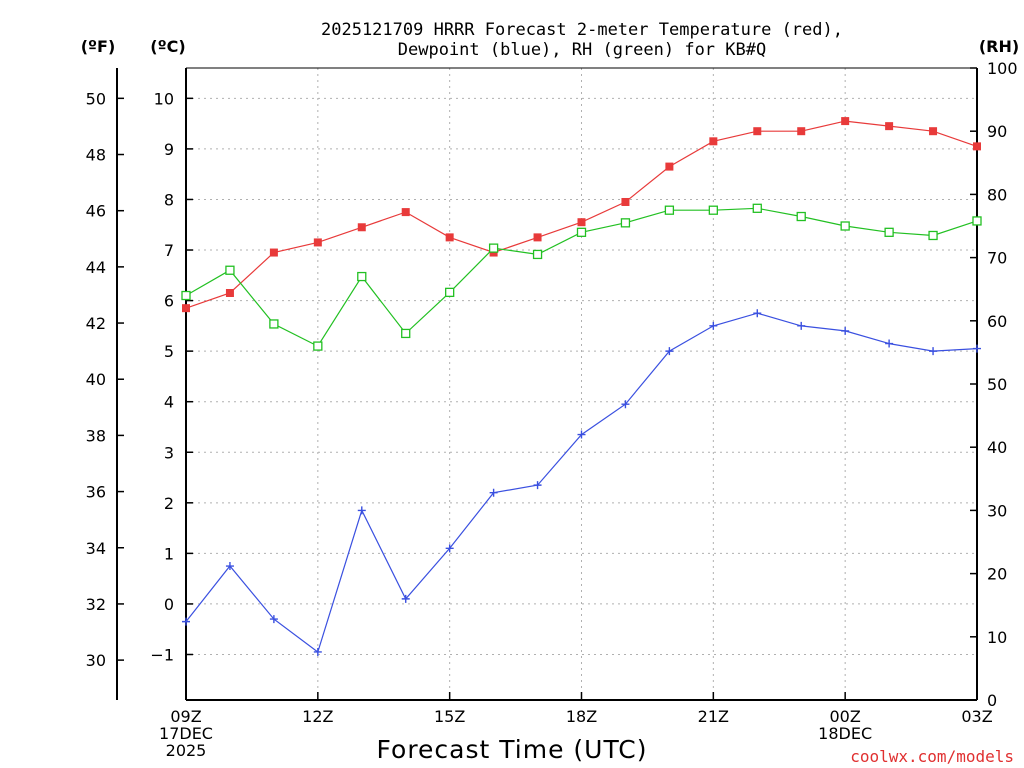 This screenshot has height=768, width=1024. Describe the element at coordinates (186, 750) in the screenshot. I see `x-tick-label: 2025` at that location.